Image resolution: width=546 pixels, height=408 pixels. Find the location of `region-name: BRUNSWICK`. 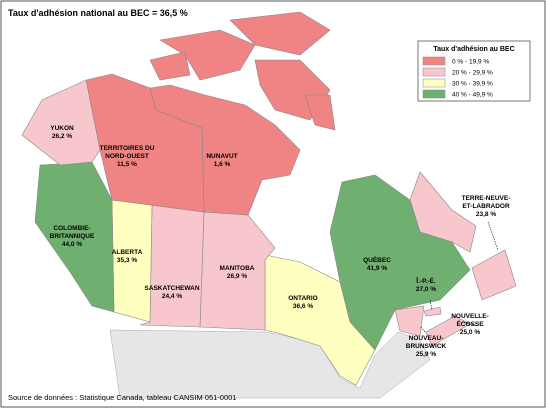

region-name: BRUNSWICK is located at coordinates (426, 346).